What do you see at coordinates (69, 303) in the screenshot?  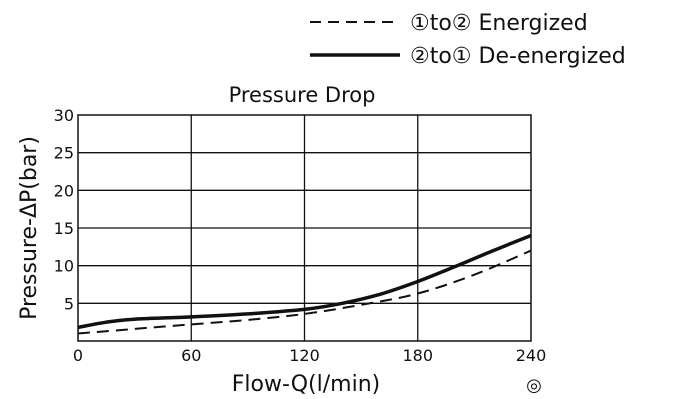 I see `y-tick-label-0: 5` at bounding box center [69, 303].